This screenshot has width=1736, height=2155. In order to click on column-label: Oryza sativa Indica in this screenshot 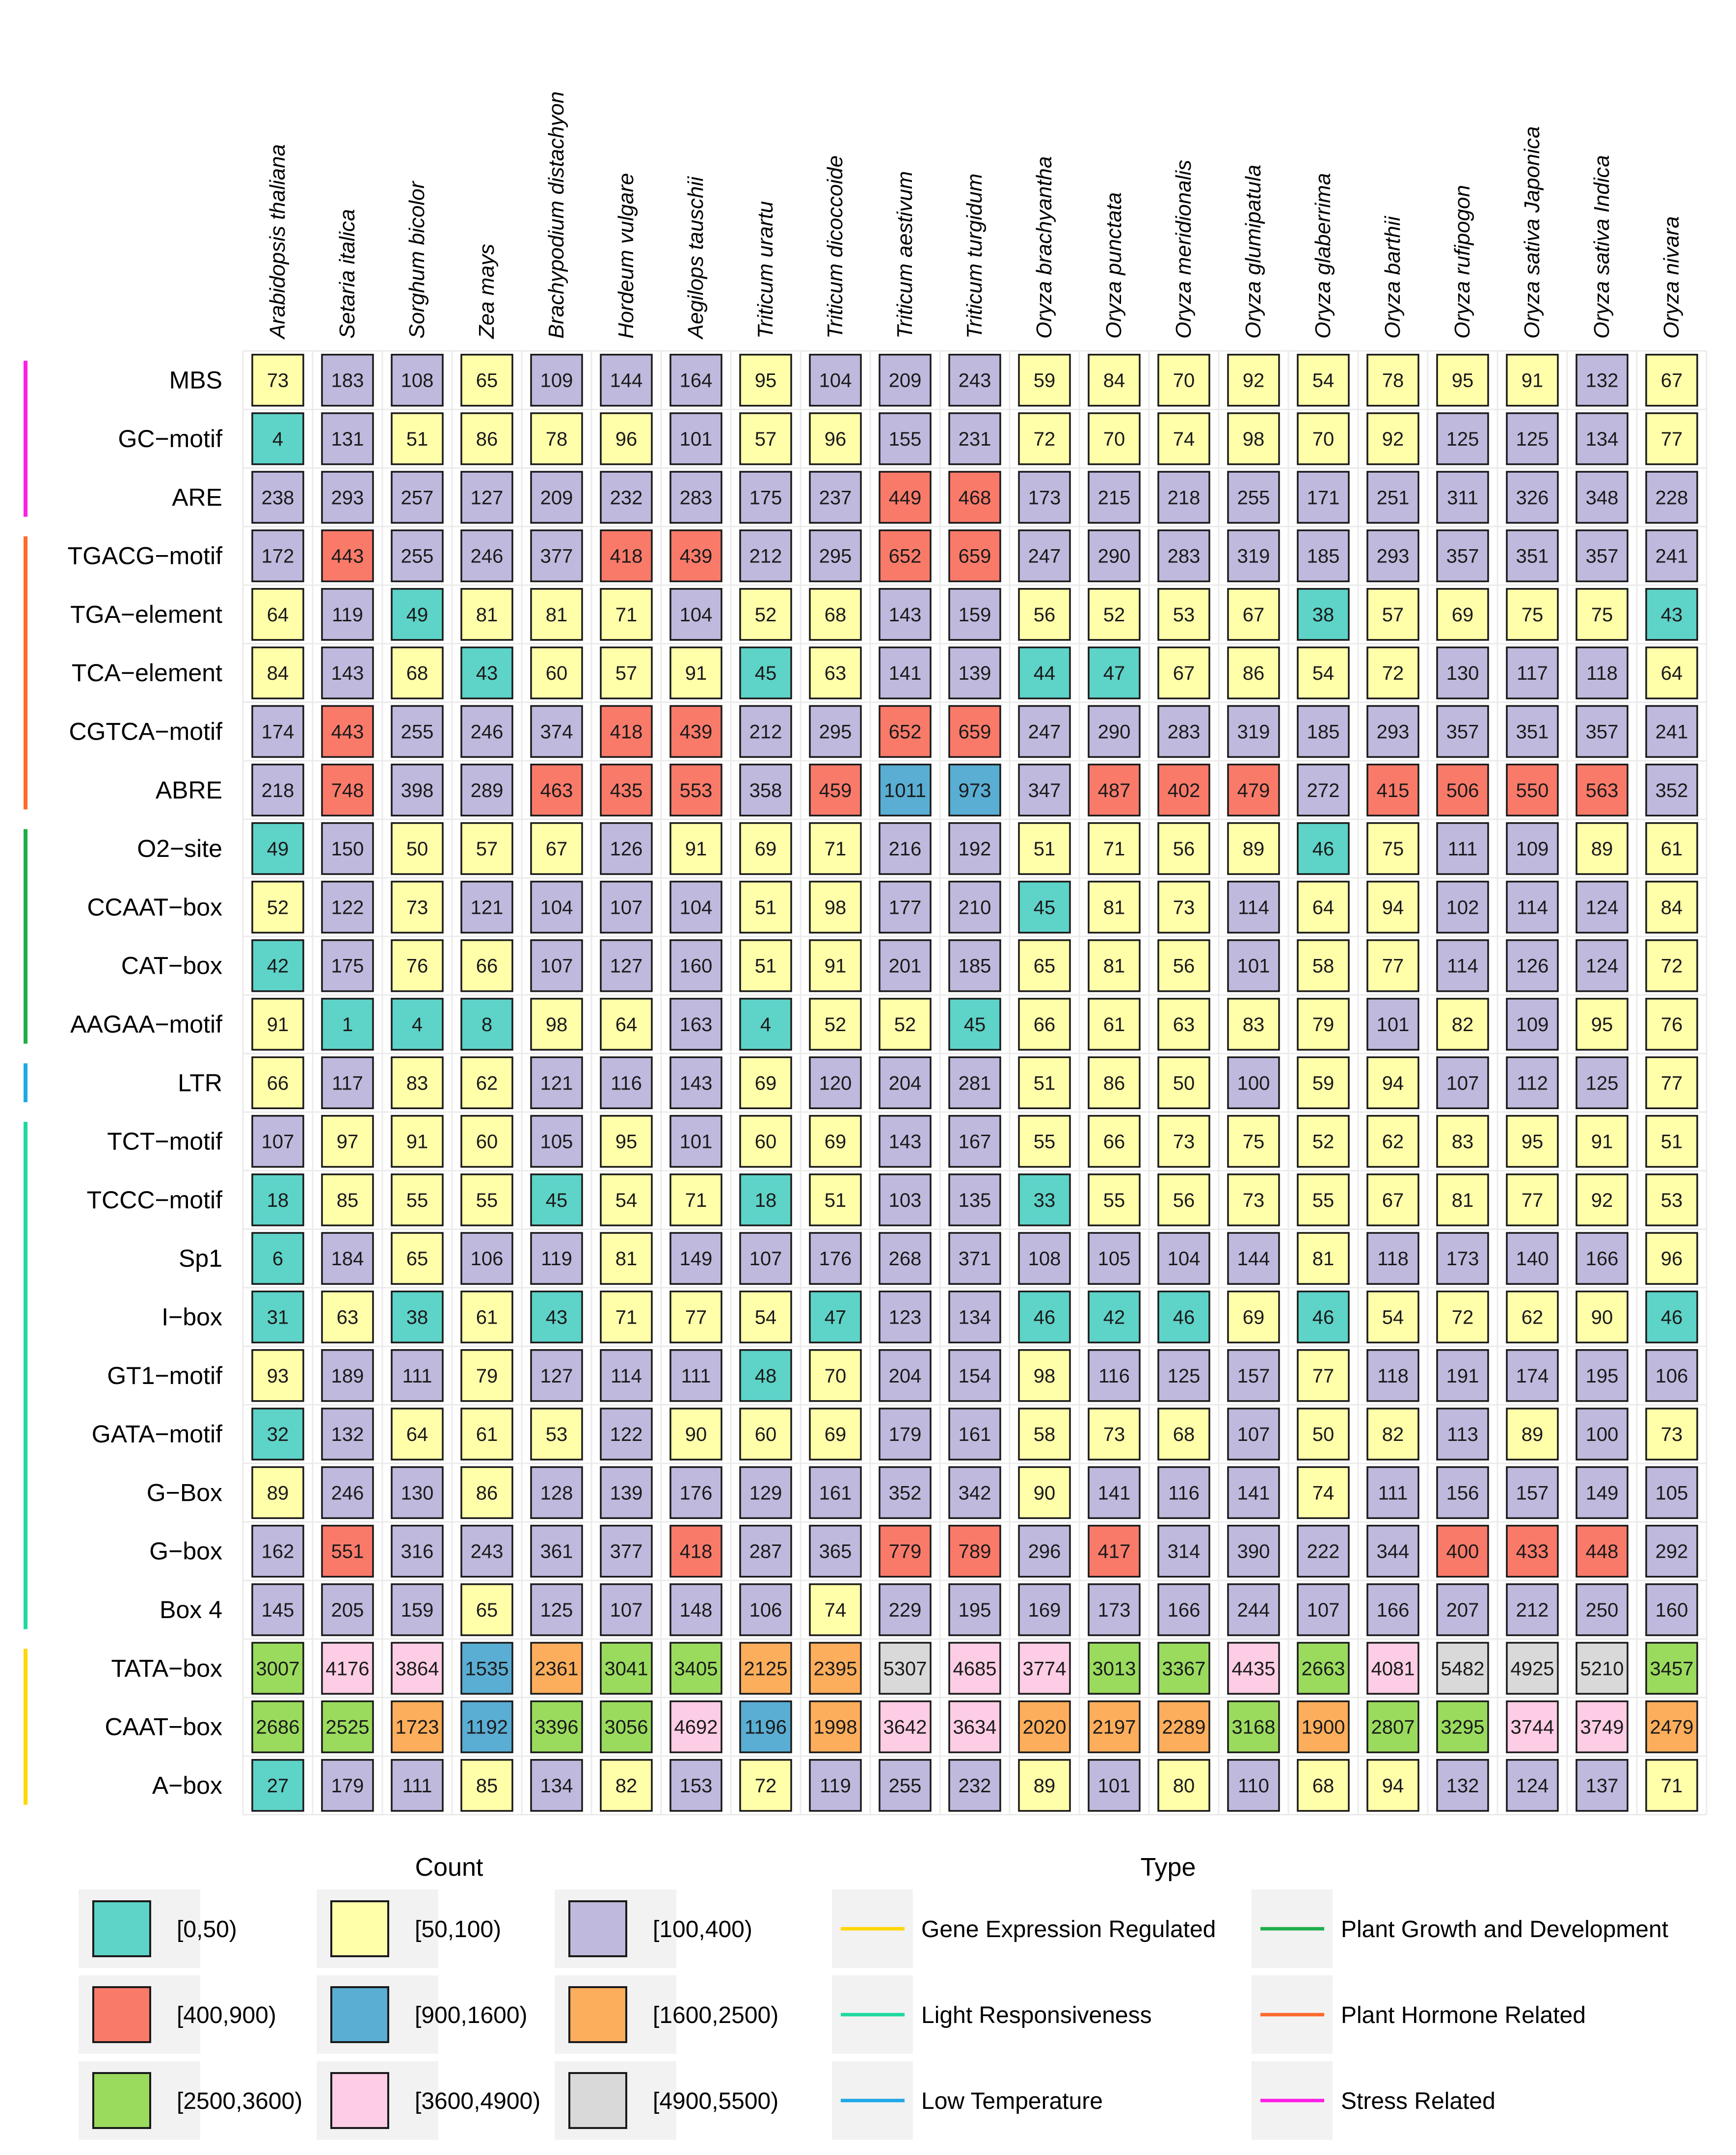, I will do `click(1602, 247)`.